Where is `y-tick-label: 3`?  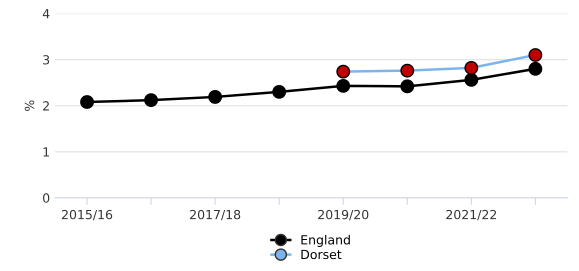 y-tick-label: 3 is located at coordinates (46, 60).